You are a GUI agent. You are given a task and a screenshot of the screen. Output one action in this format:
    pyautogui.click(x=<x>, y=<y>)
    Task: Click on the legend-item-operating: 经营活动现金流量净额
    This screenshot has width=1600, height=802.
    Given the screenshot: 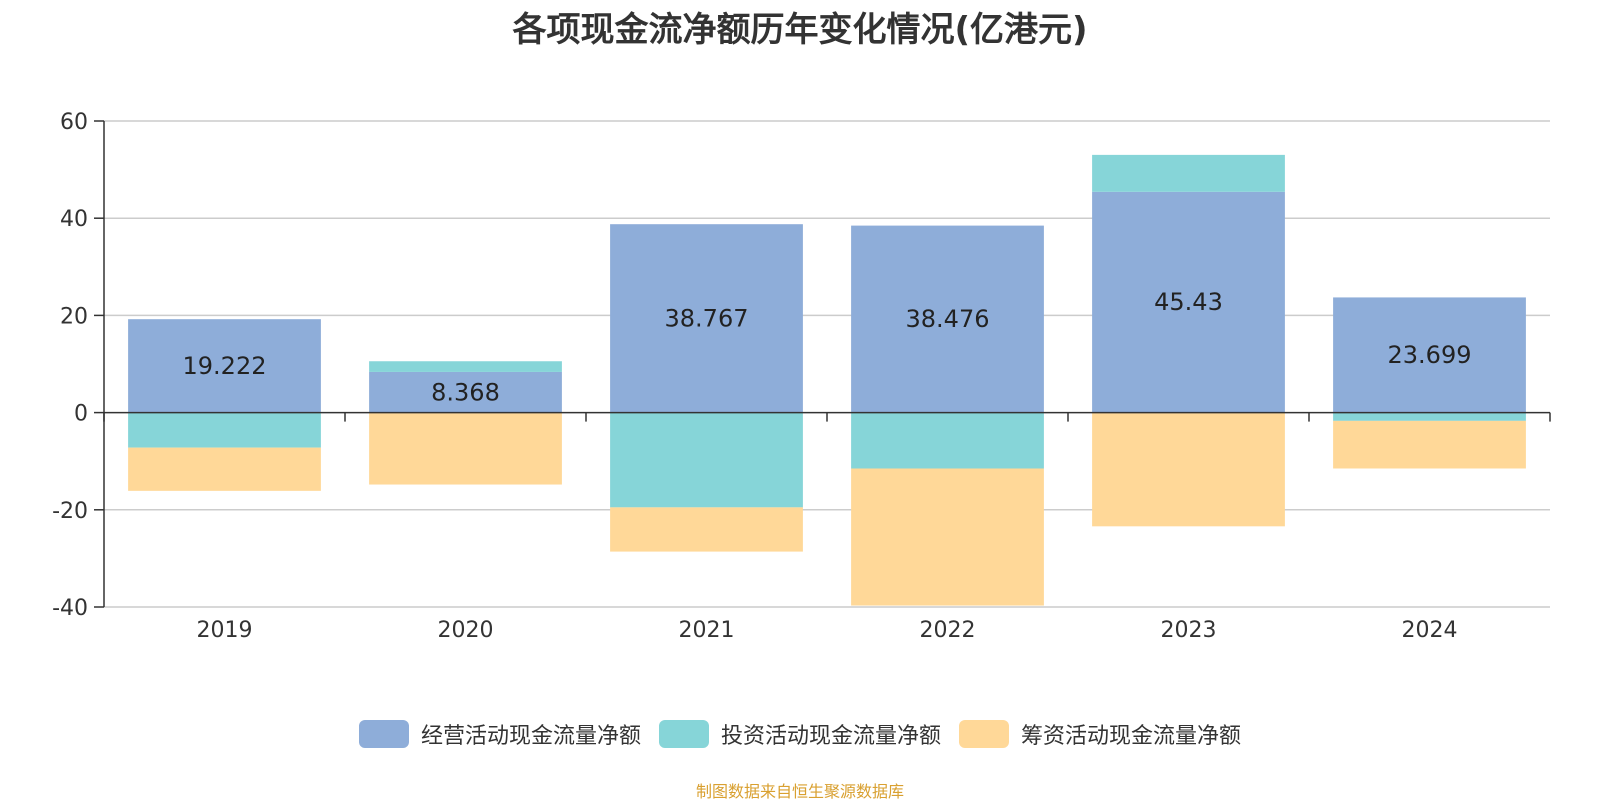 What is the action you would take?
    pyautogui.click(x=499, y=734)
    